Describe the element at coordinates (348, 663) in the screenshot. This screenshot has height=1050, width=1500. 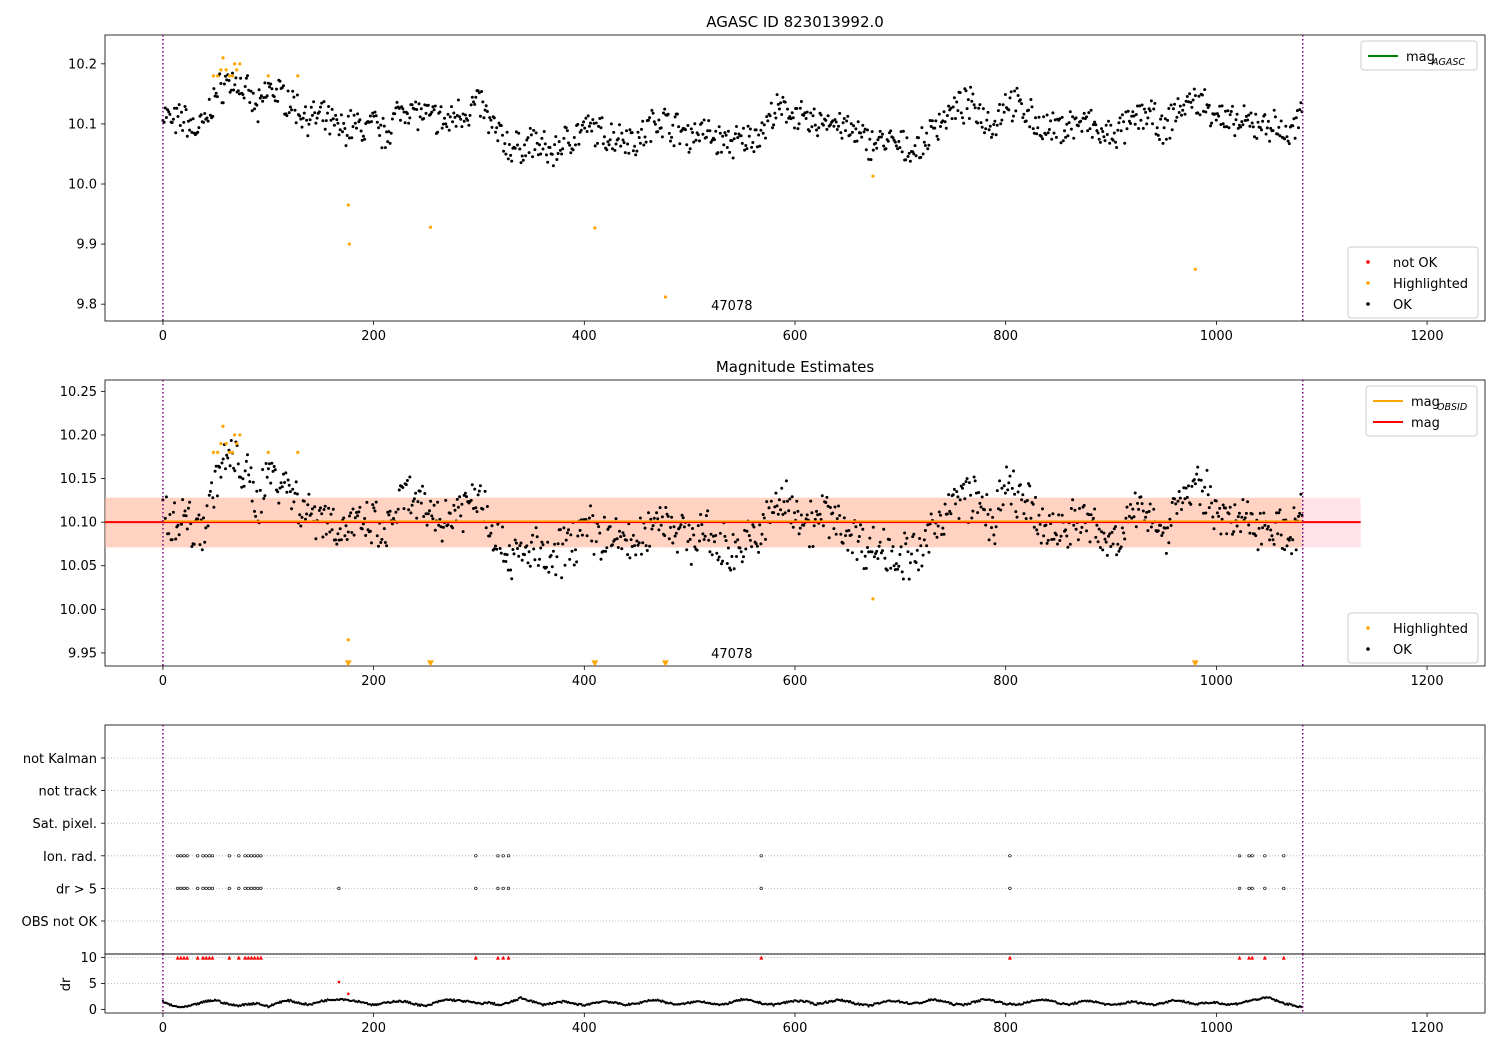
I see `off-scale-marker` at that location.